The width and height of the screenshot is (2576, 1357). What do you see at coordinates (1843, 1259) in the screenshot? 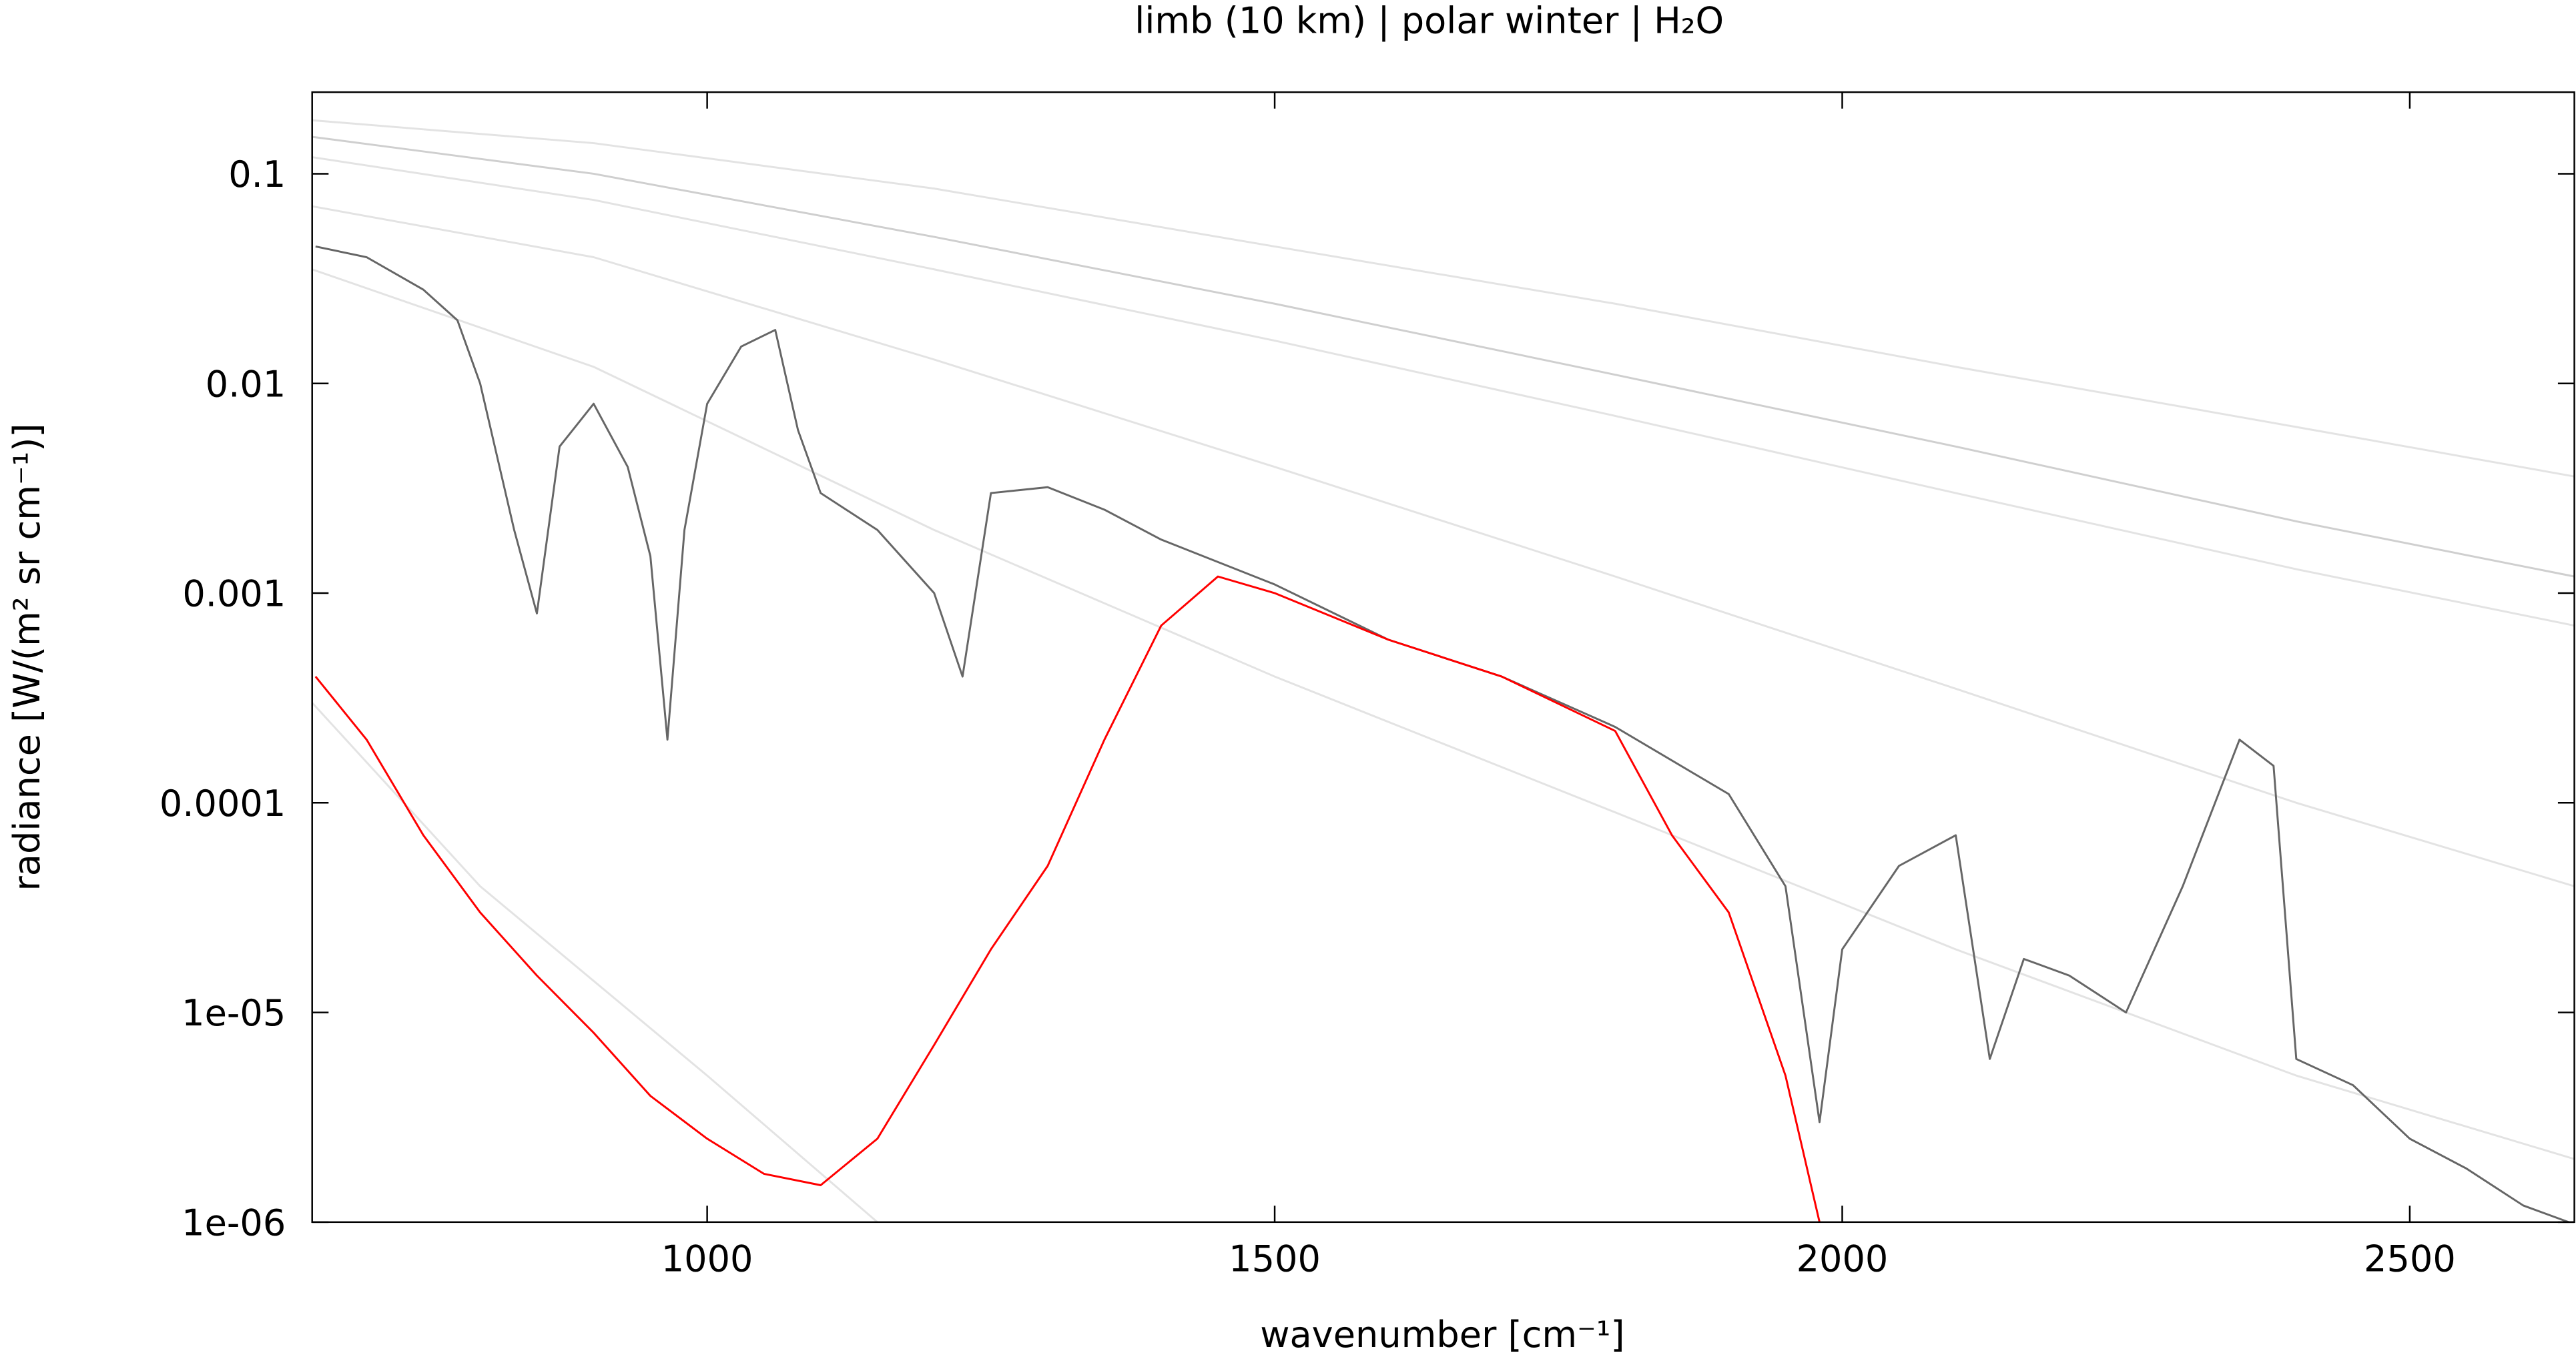
I see `x-tick-label: 2000` at bounding box center [1843, 1259].